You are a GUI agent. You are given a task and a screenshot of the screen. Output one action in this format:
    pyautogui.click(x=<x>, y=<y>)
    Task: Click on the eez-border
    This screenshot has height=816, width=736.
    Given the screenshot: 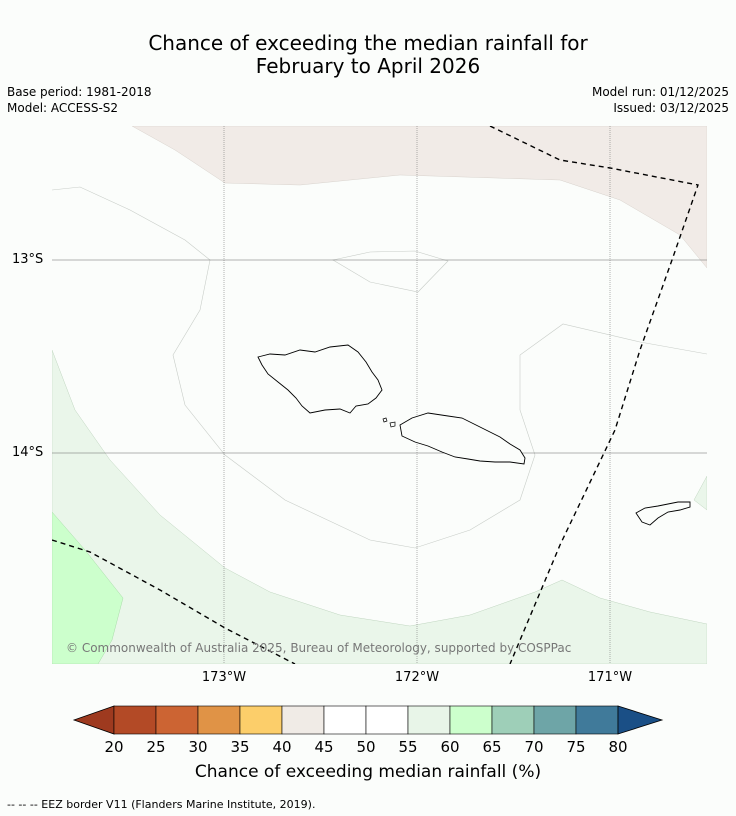 What is the action you would take?
    pyautogui.click(x=174, y=601)
    